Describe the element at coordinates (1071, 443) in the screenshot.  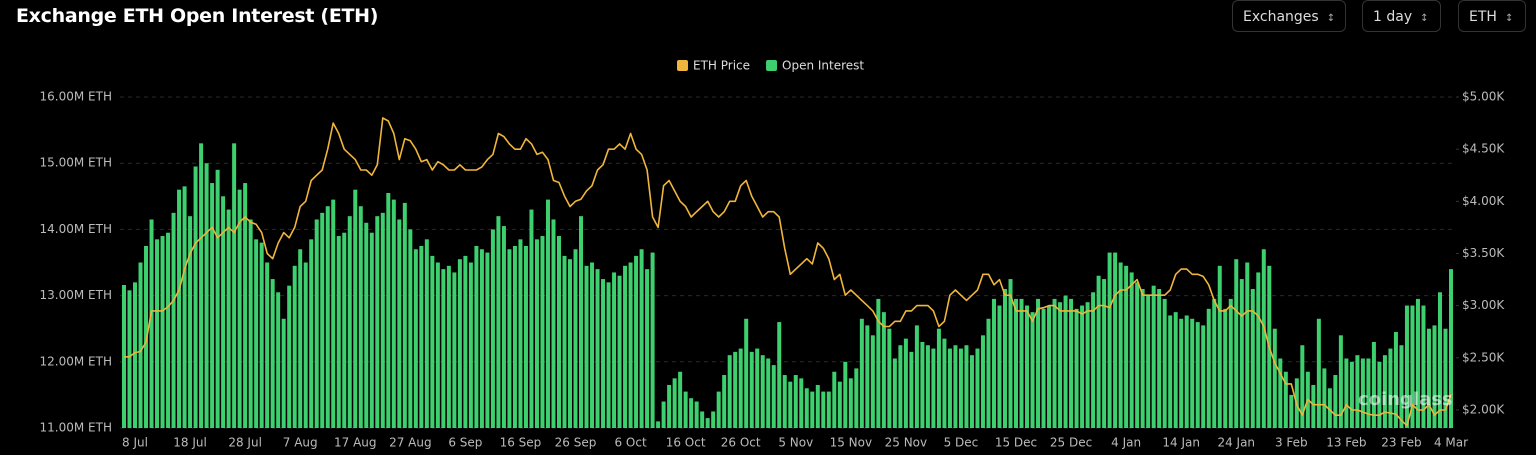
I see `x-tick-label: 25 Dec` at that location.